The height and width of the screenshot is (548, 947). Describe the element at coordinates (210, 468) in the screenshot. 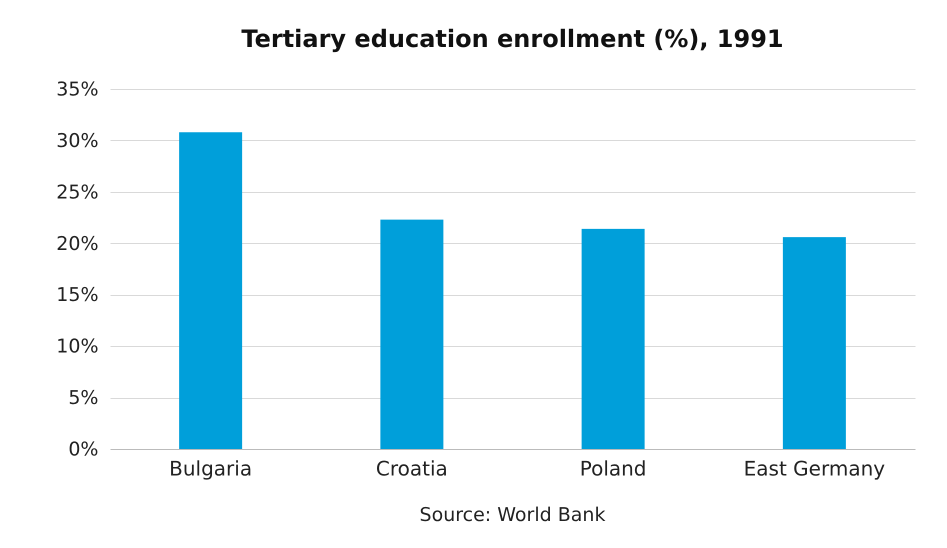

I see `x-tick-label: Bulgaria` at that location.